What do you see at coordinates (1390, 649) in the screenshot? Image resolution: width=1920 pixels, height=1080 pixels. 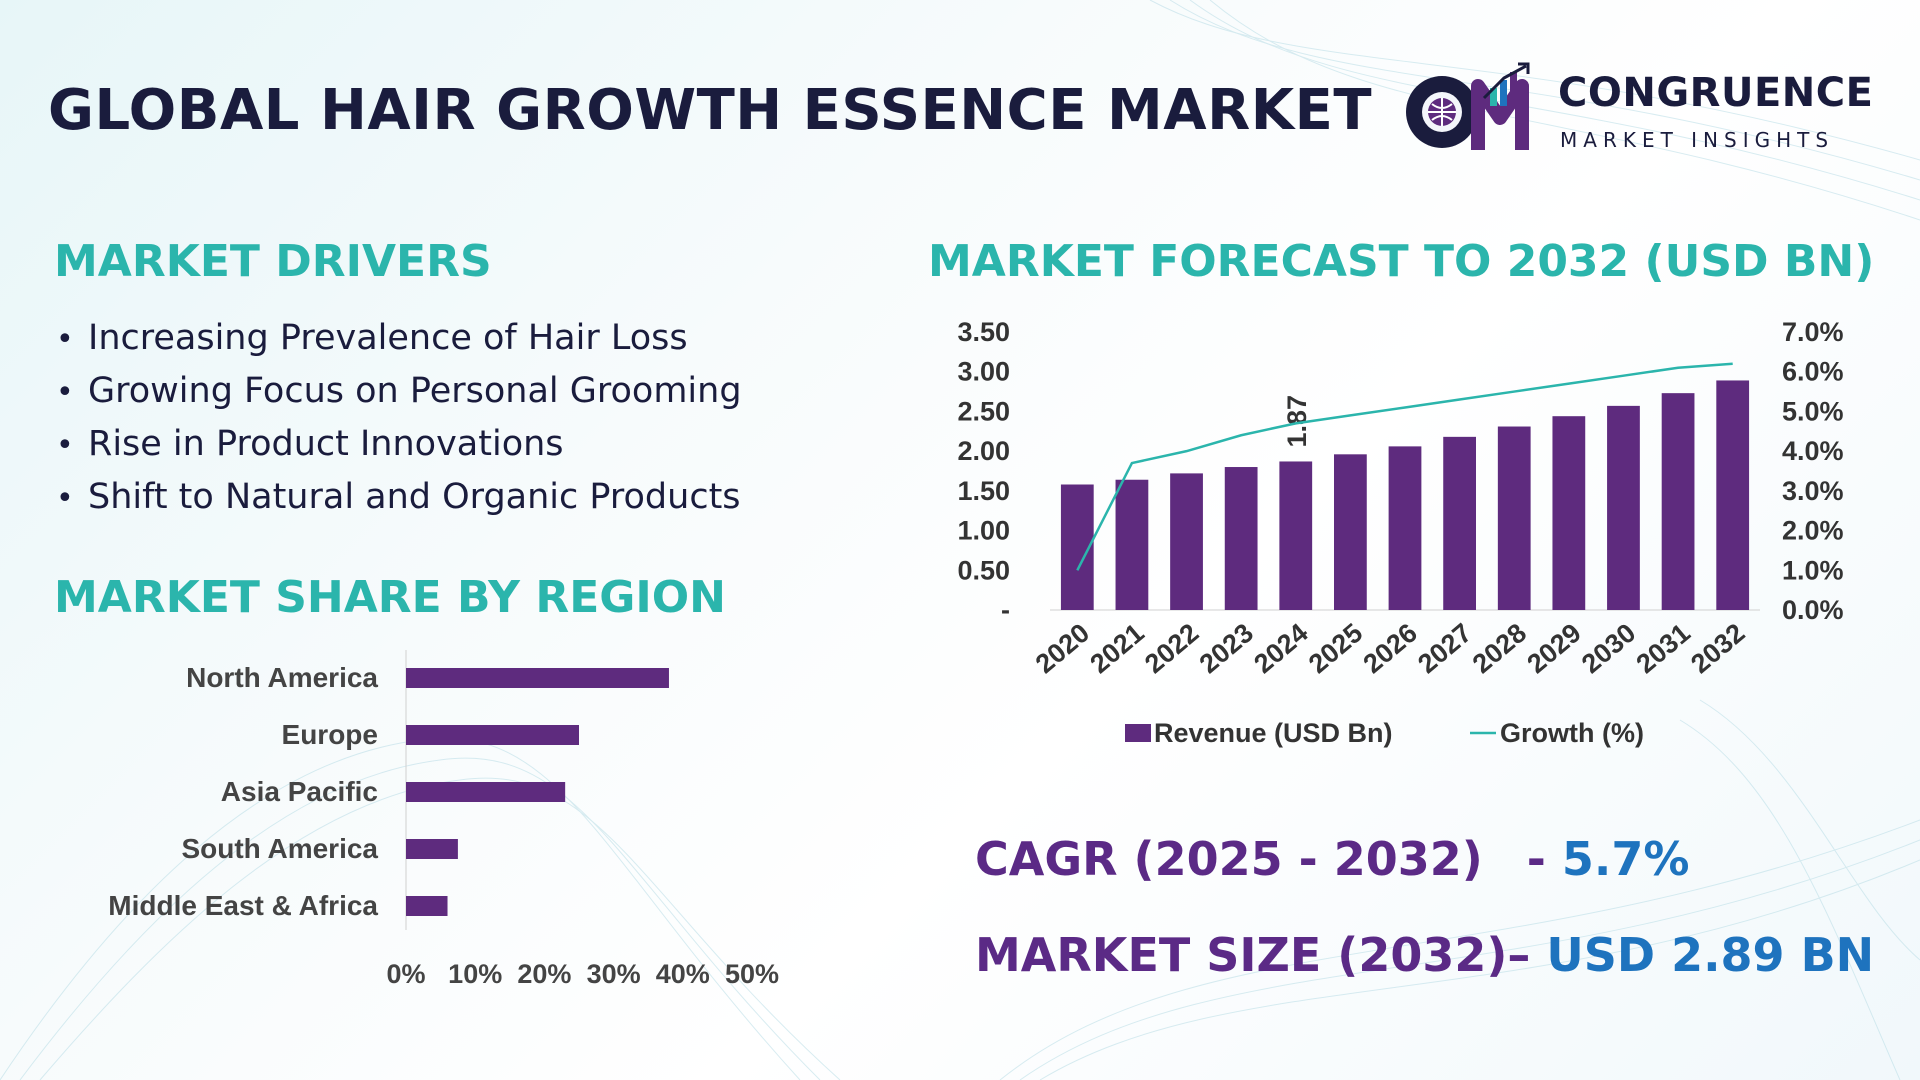 I see `x-tick-label: 2026` at bounding box center [1390, 649].